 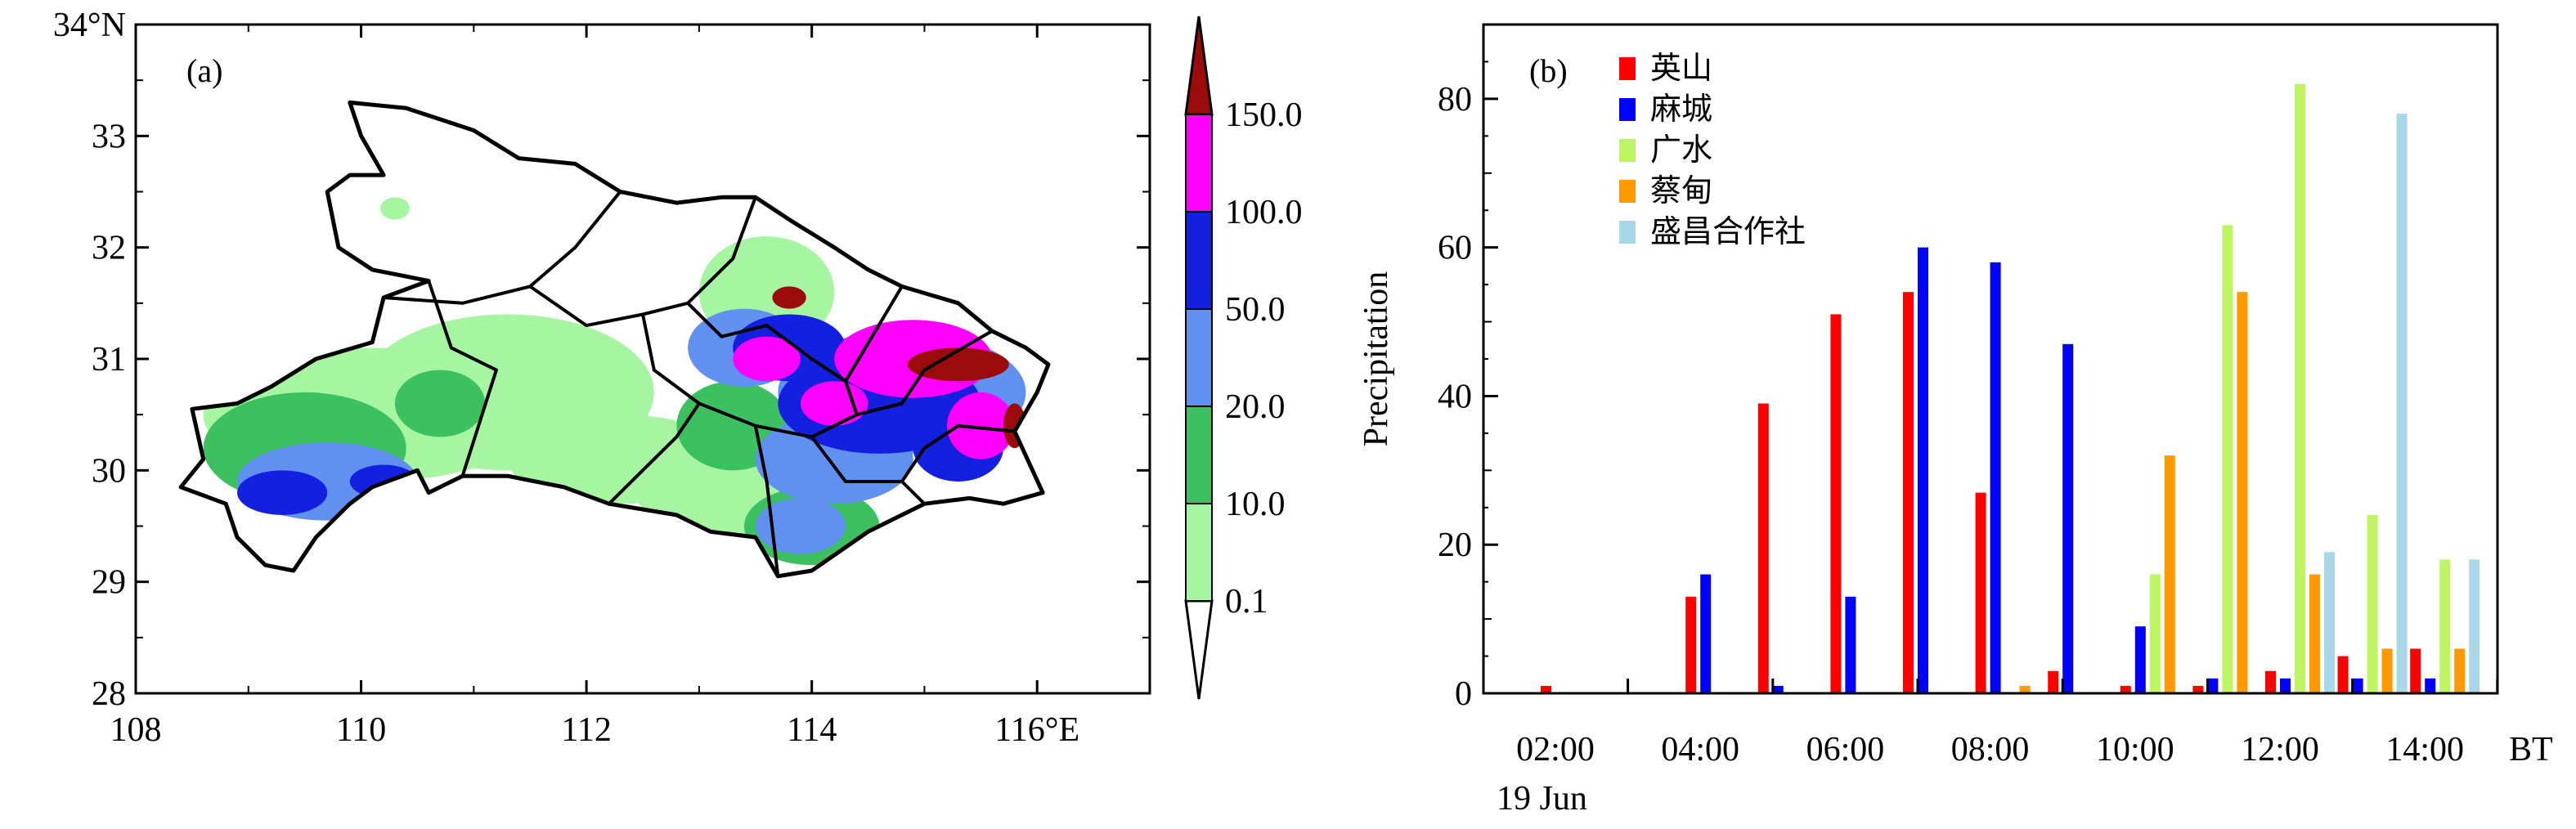 What do you see at coordinates (1681, 68) in the screenshot?
I see `legend-label: 英山` at bounding box center [1681, 68].